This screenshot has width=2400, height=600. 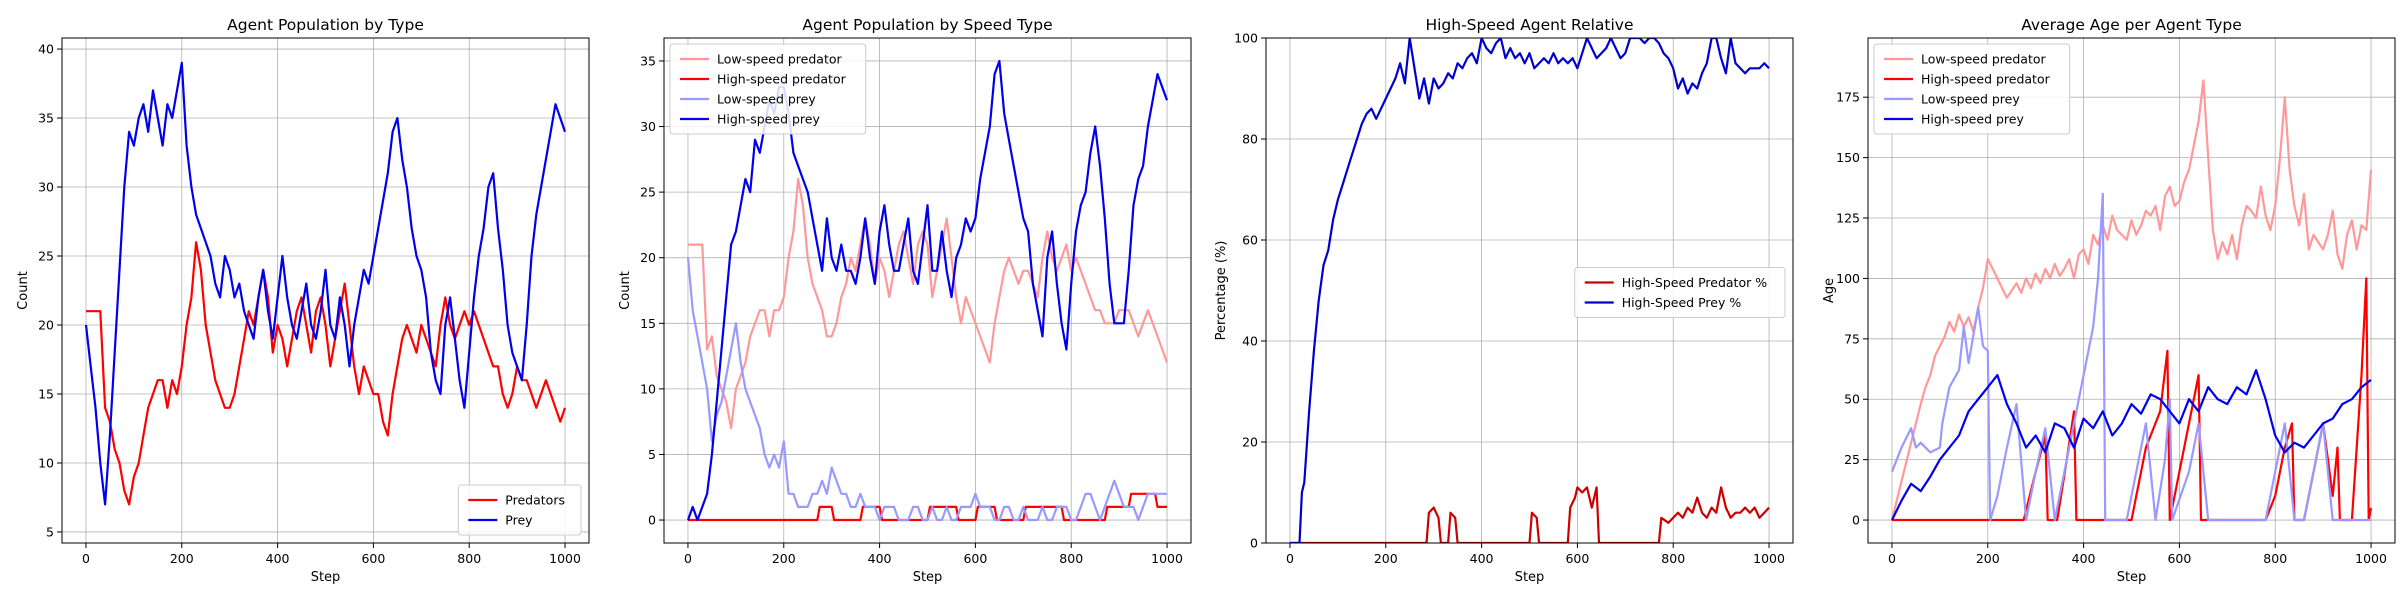 I want to click on chart-title: Agent Population by Type, so click(x=325, y=25).